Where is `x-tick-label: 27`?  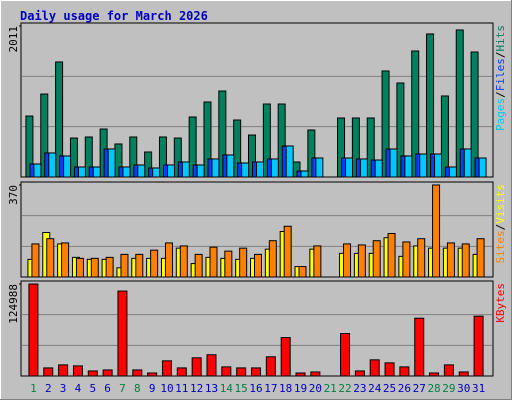
x-tick-label: 27 is located at coordinates (419, 388).